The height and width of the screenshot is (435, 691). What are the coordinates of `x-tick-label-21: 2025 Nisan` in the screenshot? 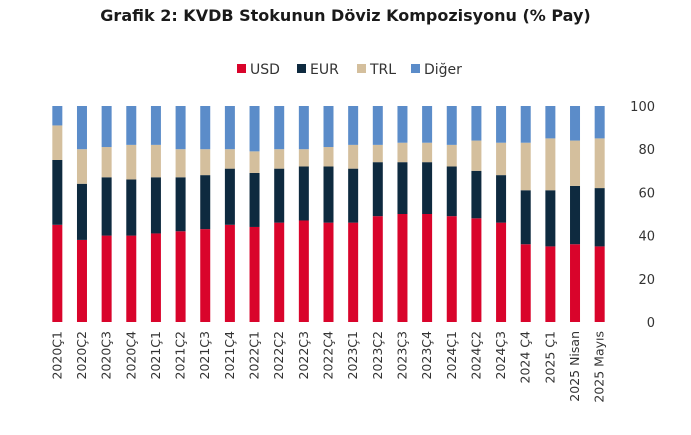 It's located at (574, 366).